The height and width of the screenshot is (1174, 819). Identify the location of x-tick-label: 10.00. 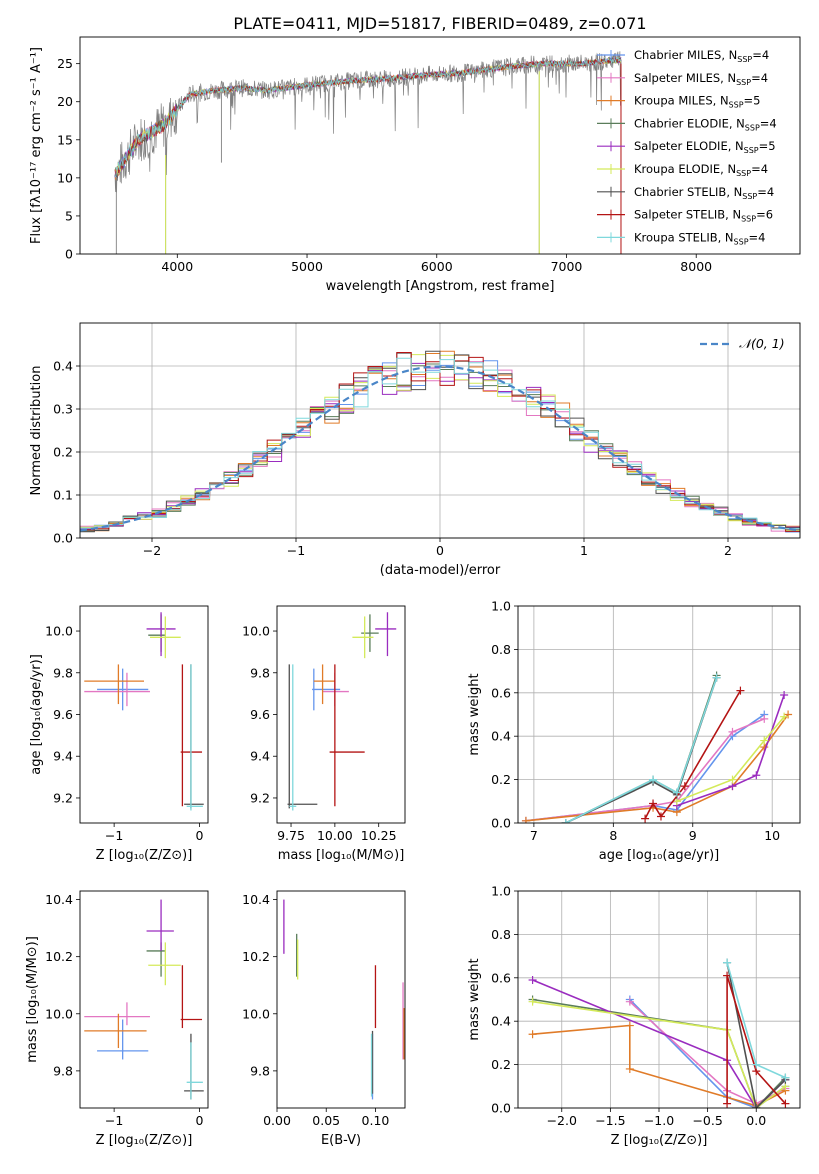
(335, 835).